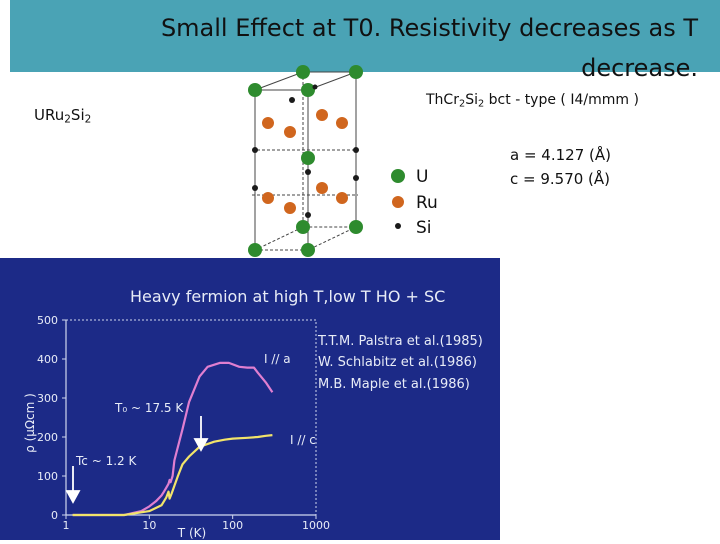 The image size is (720, 544). I want to click on ref-2: W. Schlabitz et al.(1986), so click(397, 362).